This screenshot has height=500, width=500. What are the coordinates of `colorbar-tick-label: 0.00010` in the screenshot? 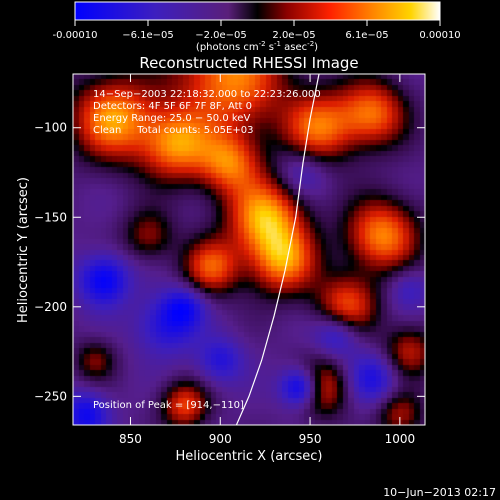 It's located at (439, 35).